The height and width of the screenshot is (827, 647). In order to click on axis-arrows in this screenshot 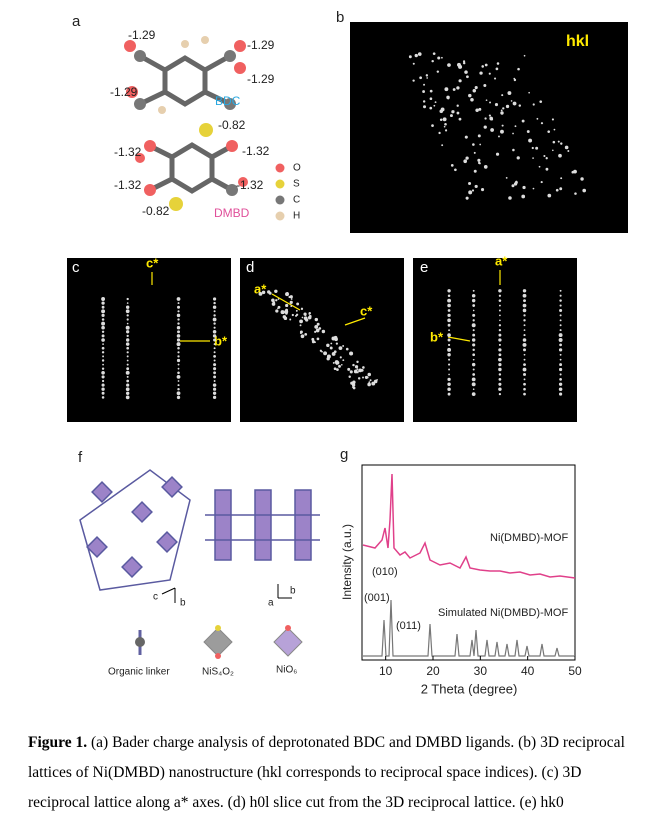, I will do `click(326, 306)`.